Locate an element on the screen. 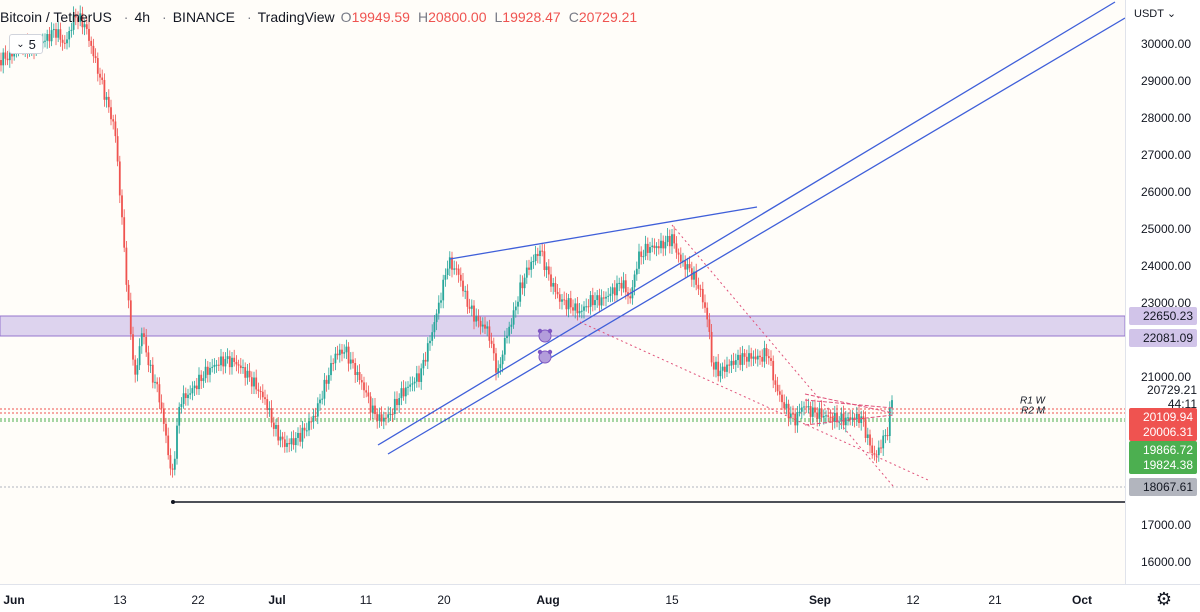  wedge-lower-line is located at coordinates (849, 420).